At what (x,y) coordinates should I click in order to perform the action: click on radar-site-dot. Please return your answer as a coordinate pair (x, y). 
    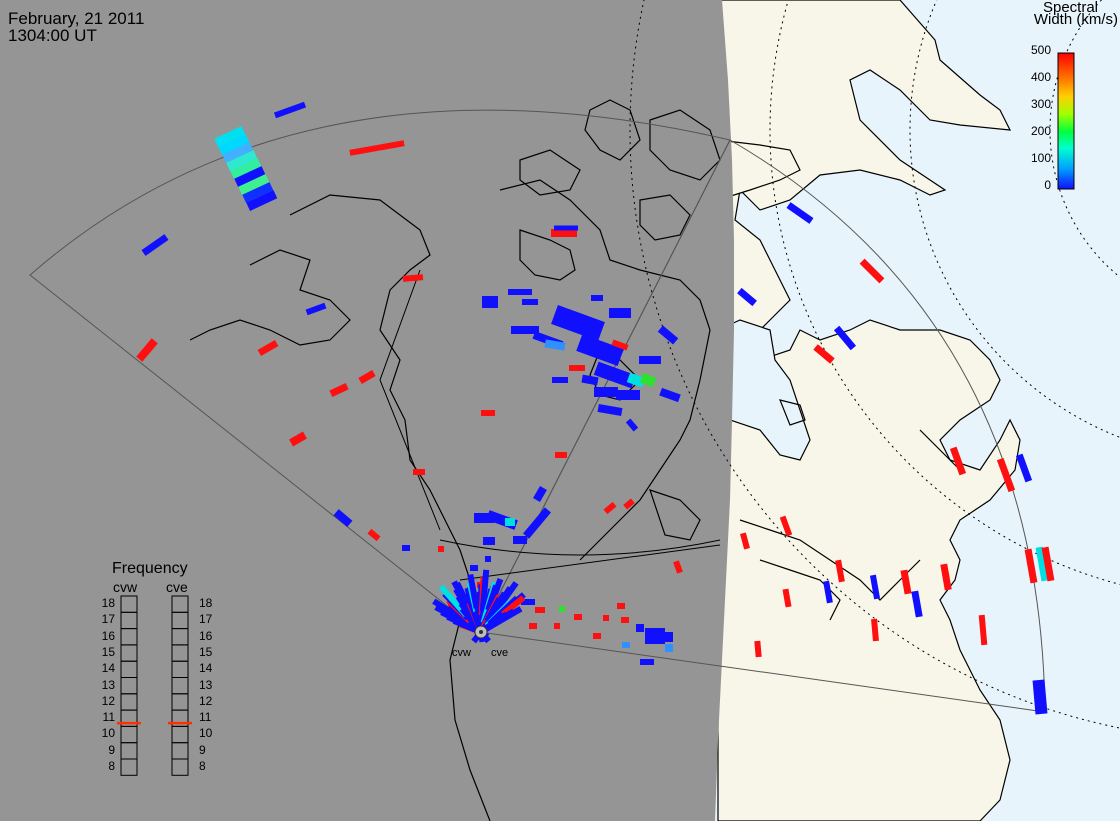
    Looking at the image, I should click on (481, 632).